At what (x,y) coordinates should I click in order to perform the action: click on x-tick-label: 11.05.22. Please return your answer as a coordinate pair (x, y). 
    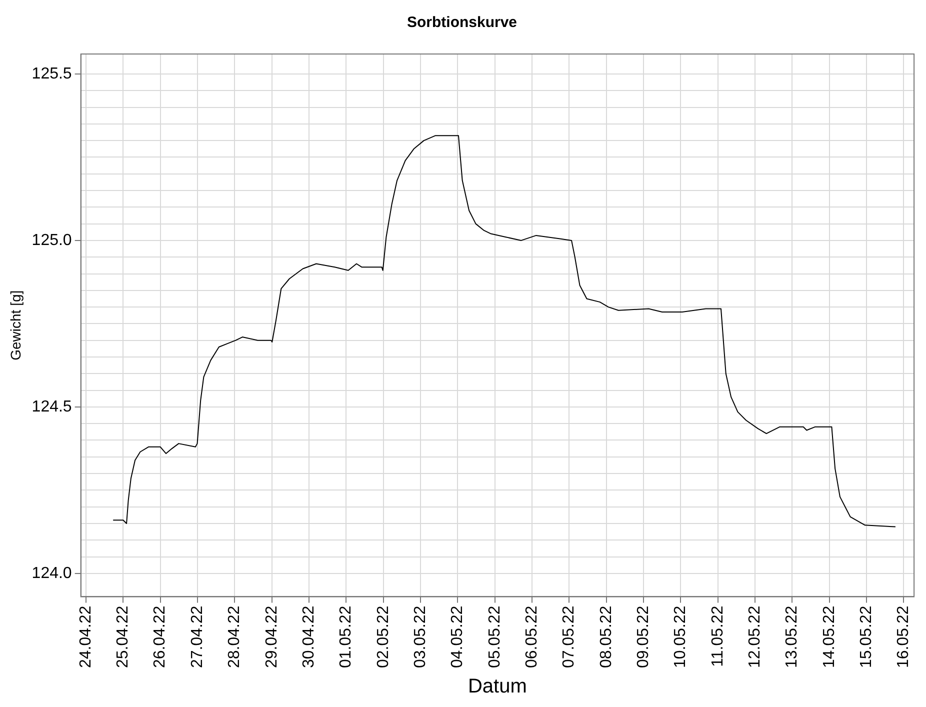
    Looking at the image, I should click on (717, 636).